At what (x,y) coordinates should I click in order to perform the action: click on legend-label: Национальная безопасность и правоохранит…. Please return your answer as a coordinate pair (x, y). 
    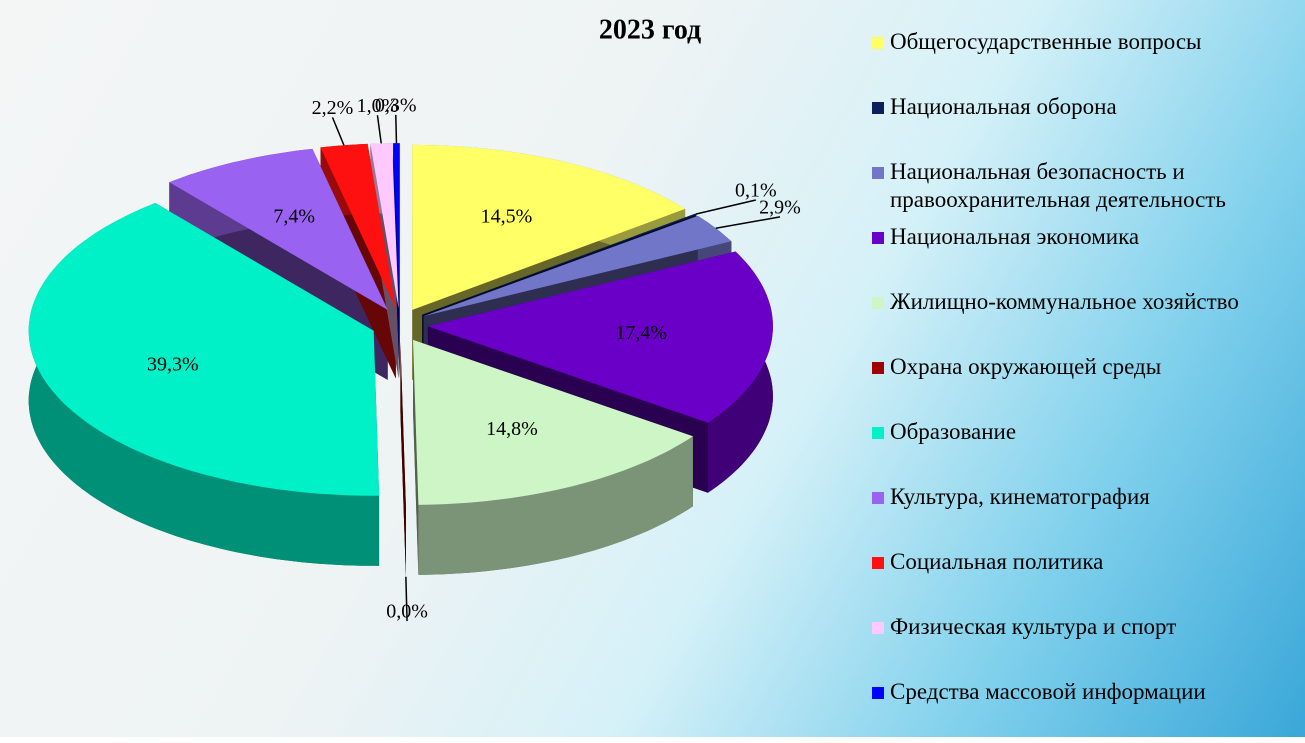
    Looking at the image, I should click on (1058, 185).